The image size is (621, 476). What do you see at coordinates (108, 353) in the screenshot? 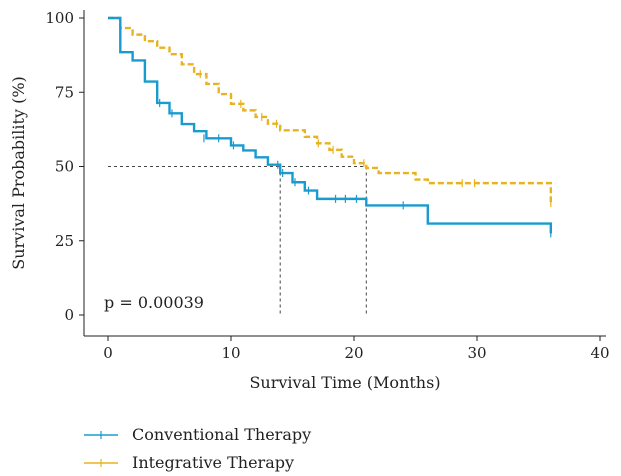
I see `x-tick-label: 0` at bounding box center [108, 353].